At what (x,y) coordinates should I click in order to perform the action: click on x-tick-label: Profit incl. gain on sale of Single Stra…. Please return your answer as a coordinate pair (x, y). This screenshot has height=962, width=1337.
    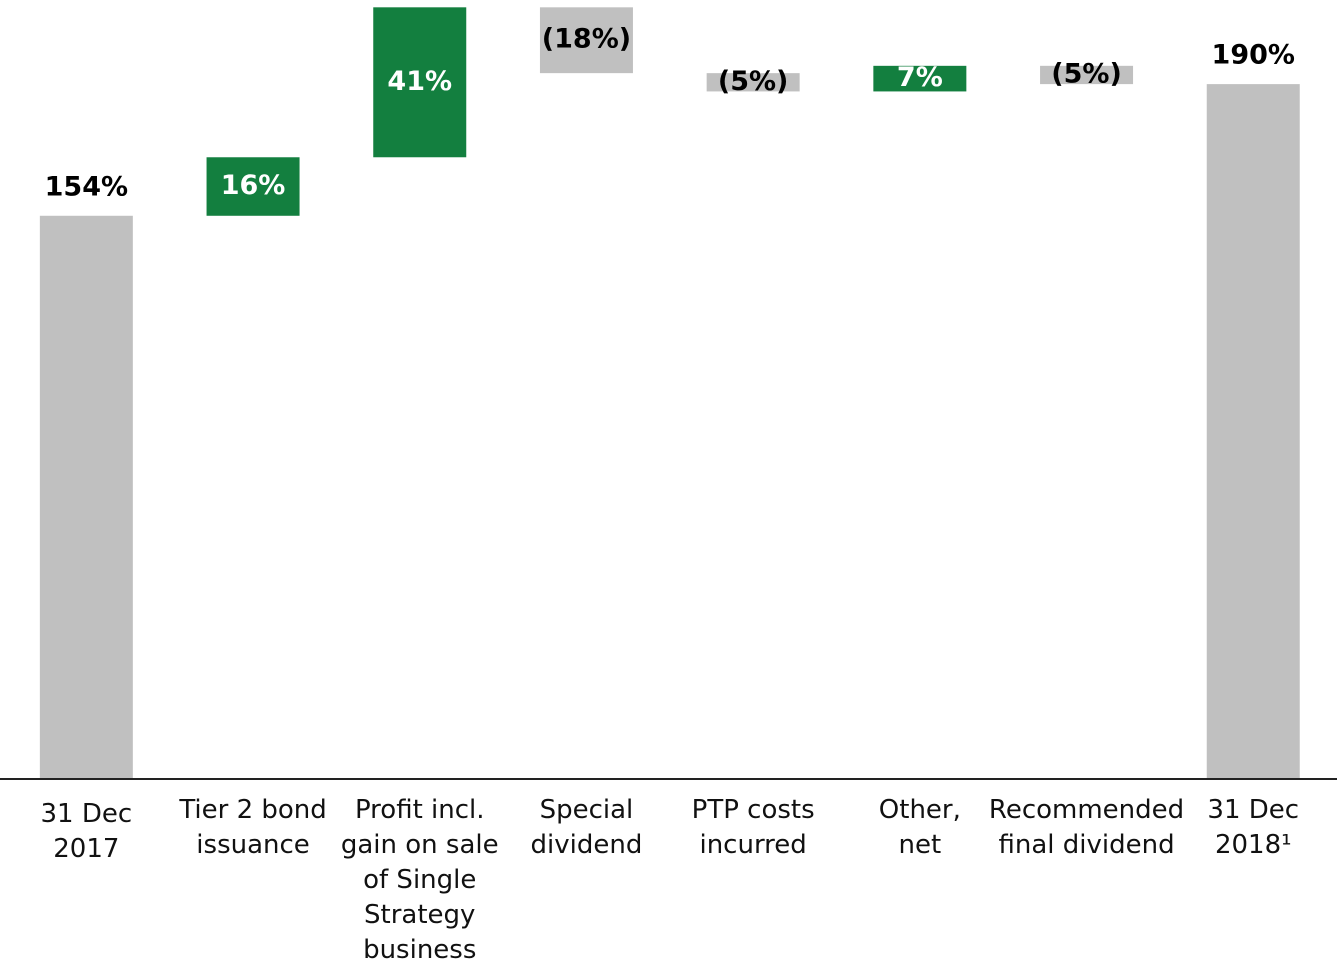
    Looking at the image, I should click on (419, 878).